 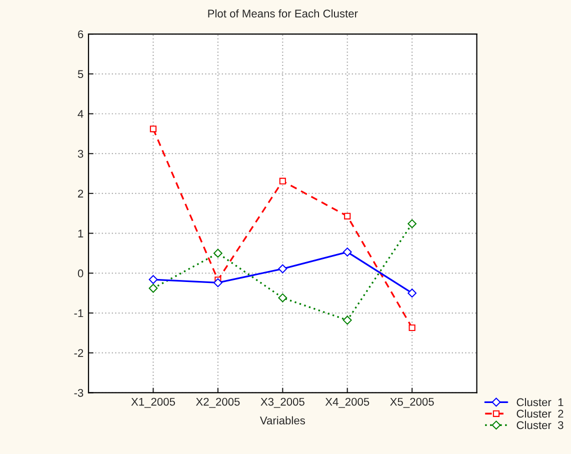 What do you see at coordinates (81, 194) in the screenshot?
I see `y-tick-label: 2` at bounding box center [81, 194].